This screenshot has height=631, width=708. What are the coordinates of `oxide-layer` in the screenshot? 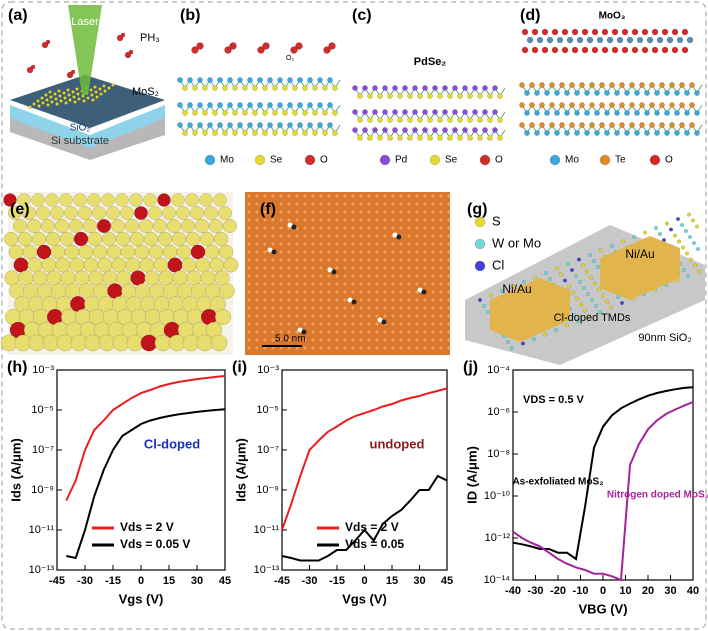 It's located at (87, 126).